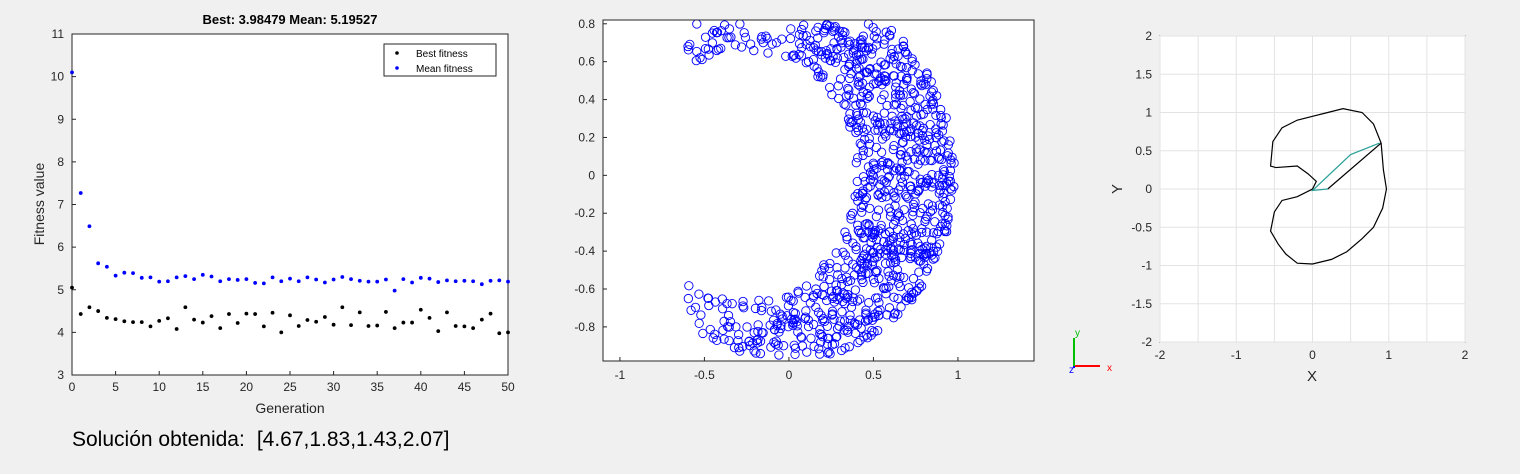 The width and height of the screenshot is (1520, 474). Describe the element at coordinates (584, 327) in the screenshot. I see `y-tick-label: -0.8` at that location.